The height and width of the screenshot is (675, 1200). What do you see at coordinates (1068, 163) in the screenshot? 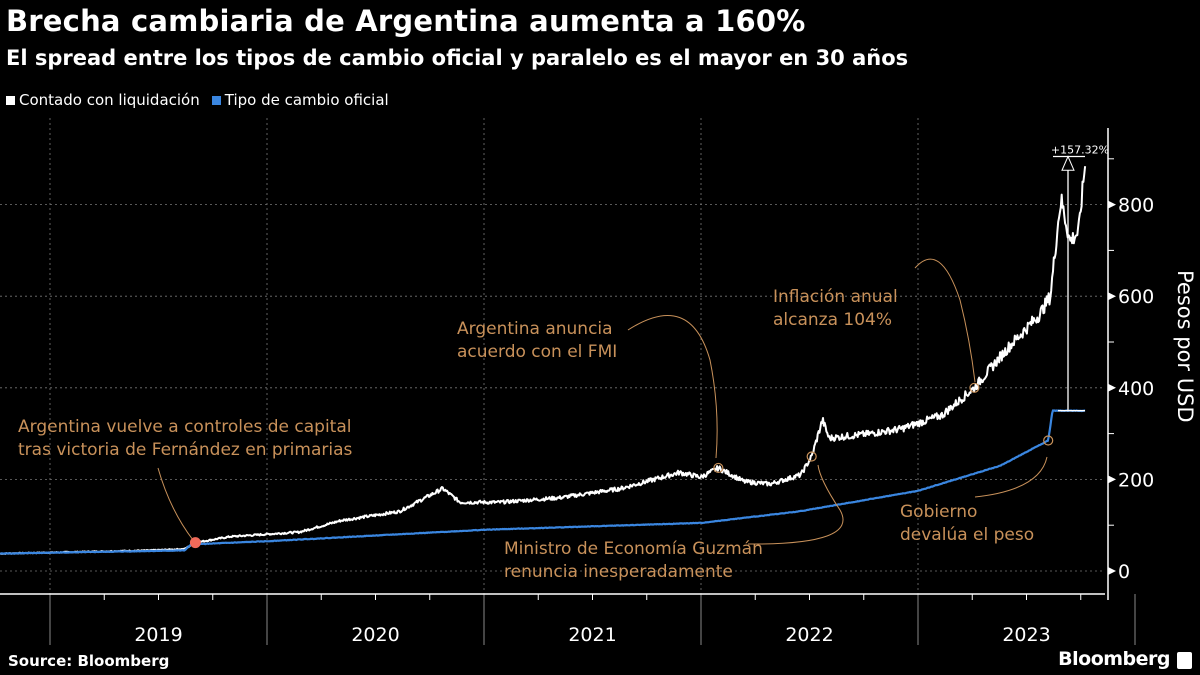
I see `gap-arrow-icon` at bounding box center [1068, 163].